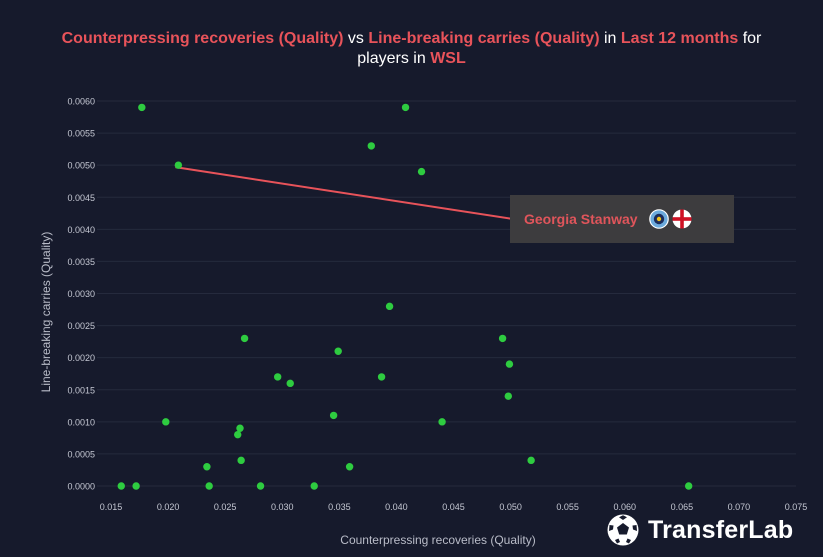 The height and width of the screenshot is (557, 823). What do you see at coordinates (437, 540) in the screenshot?
I see `x-axis-label: Counterpressing recoveries (Quality)` at bounding box center [437, 540].